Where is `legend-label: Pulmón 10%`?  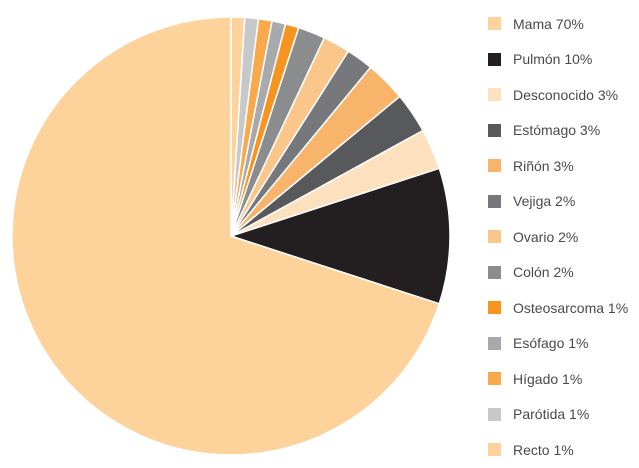 legend-label: Pulmón 10% is located at coordinates (553, 59).